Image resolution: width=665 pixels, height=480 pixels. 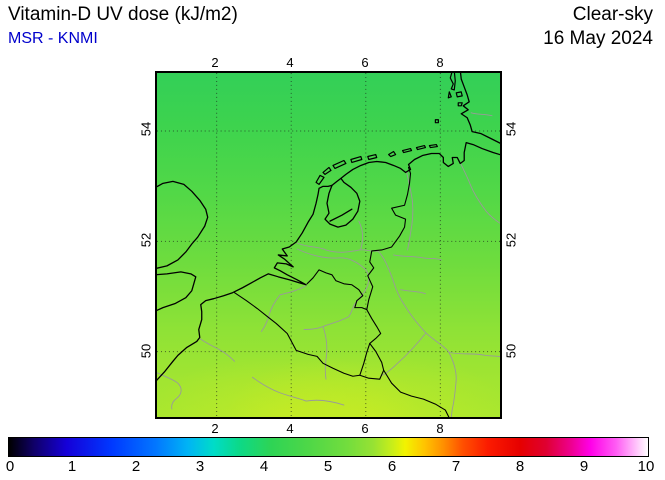 What do you see at coordinates (177, 291) in the screenshot?
I see `coastline-england-kent` at bounding box center [177, 291].